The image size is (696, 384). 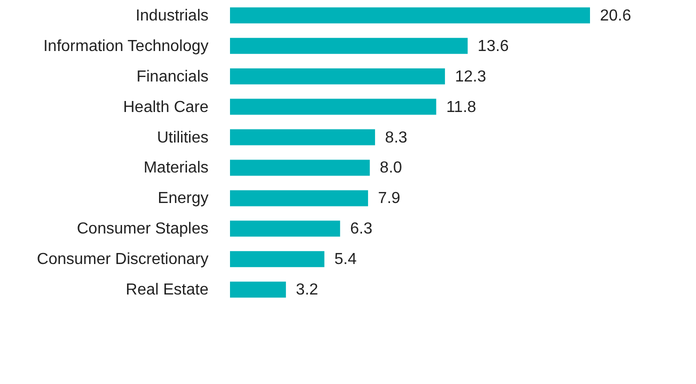 What do you see at coordinates (470, 77) in the screenshot?
I see `data-label: 12.3` at bounding box center [470, 77].